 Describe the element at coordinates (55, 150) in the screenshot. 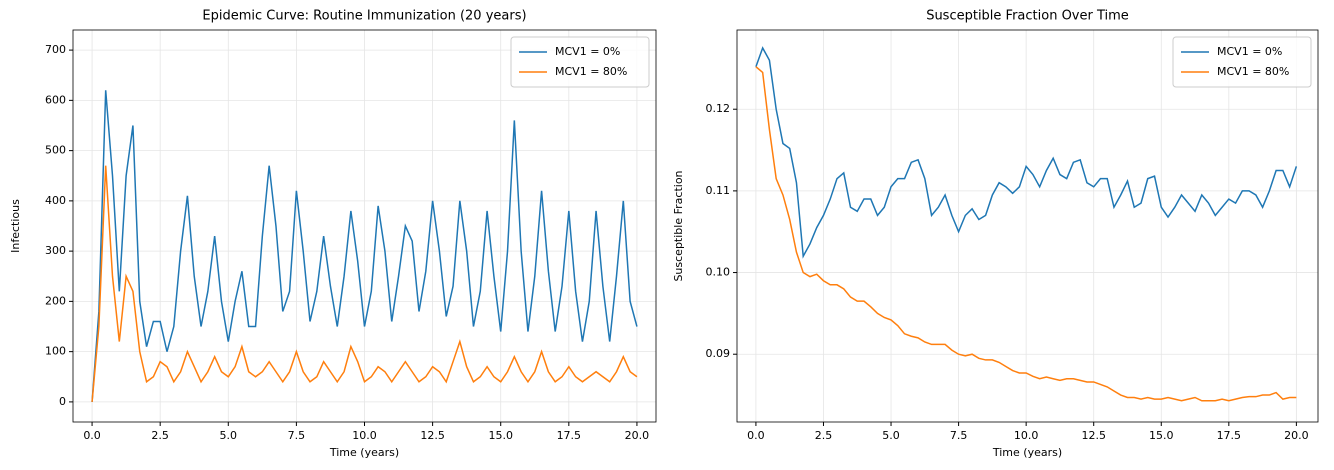

I see `y-tick-label: 500` at that location.